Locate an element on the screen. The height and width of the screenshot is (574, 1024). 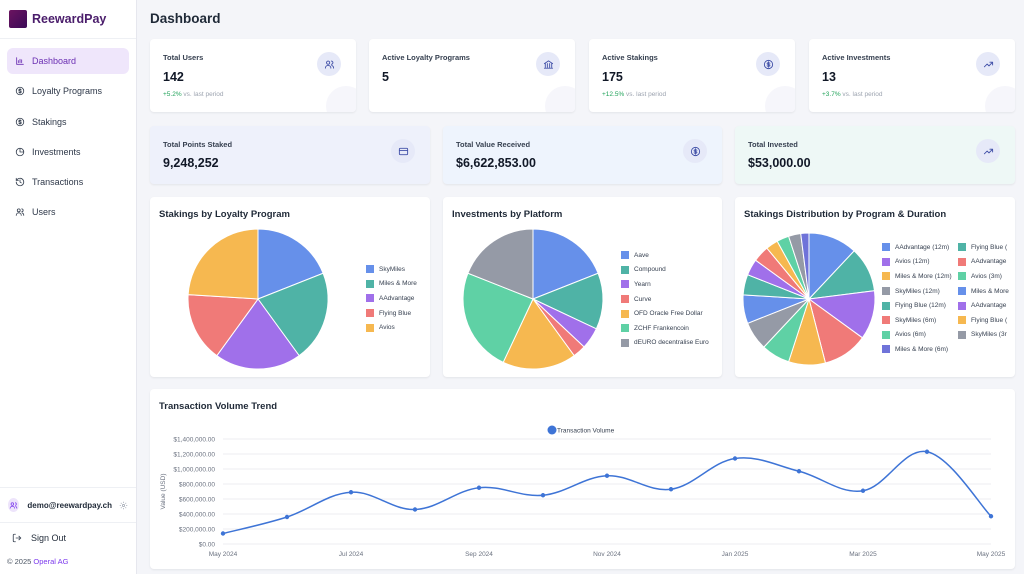
legend-item: Avios (6m) is located at coordinates (920, 335).